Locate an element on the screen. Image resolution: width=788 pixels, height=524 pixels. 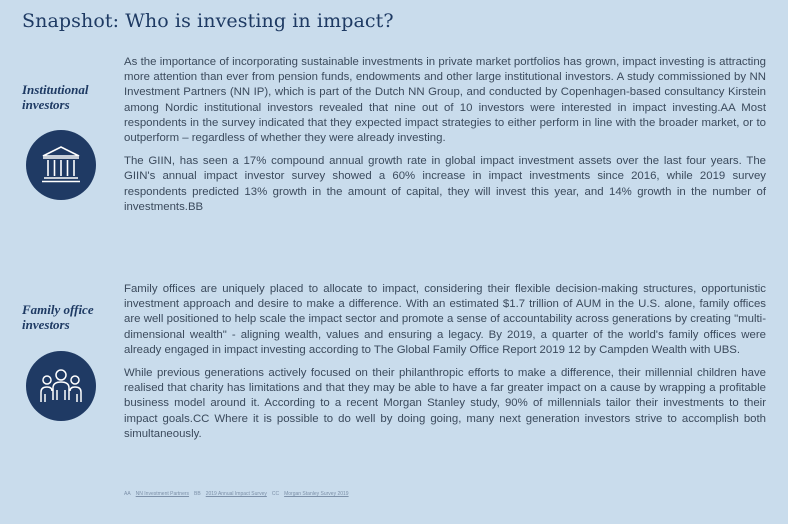
institution-building-icon is located at coordinates (61, 165).